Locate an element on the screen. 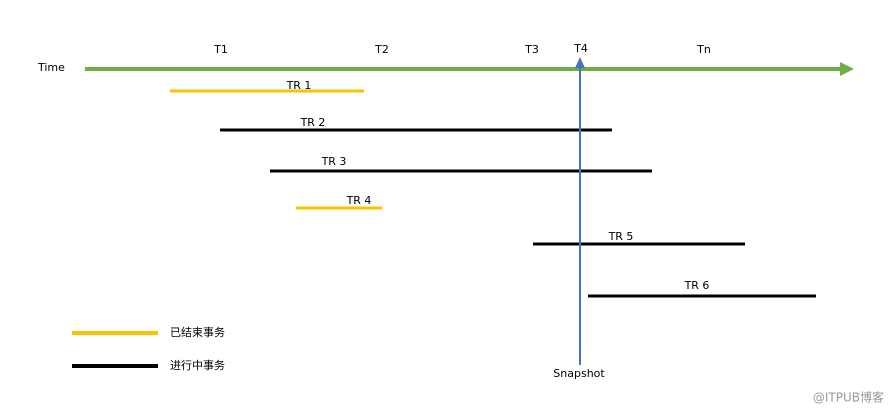  axis-label: Time is located at coordinates (51, 67).